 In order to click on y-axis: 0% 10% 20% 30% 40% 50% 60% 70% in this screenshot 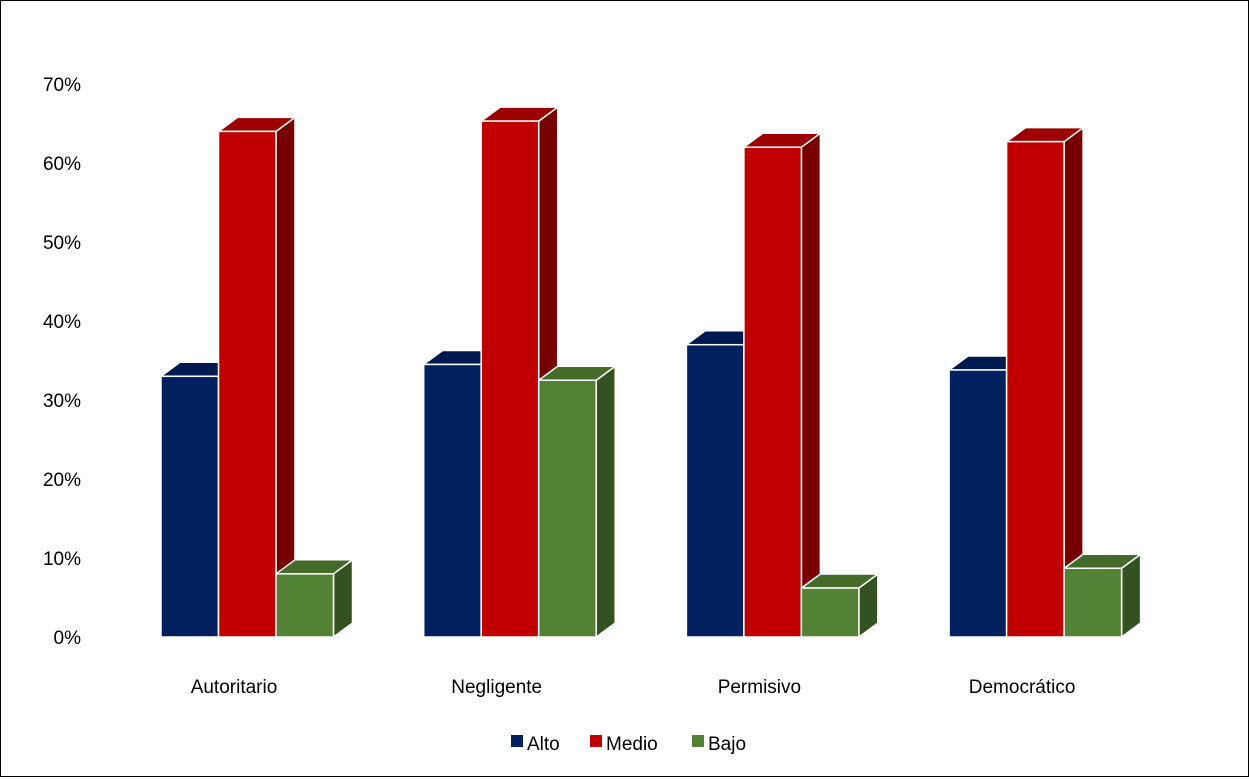, I will do `click(62, 362)`.